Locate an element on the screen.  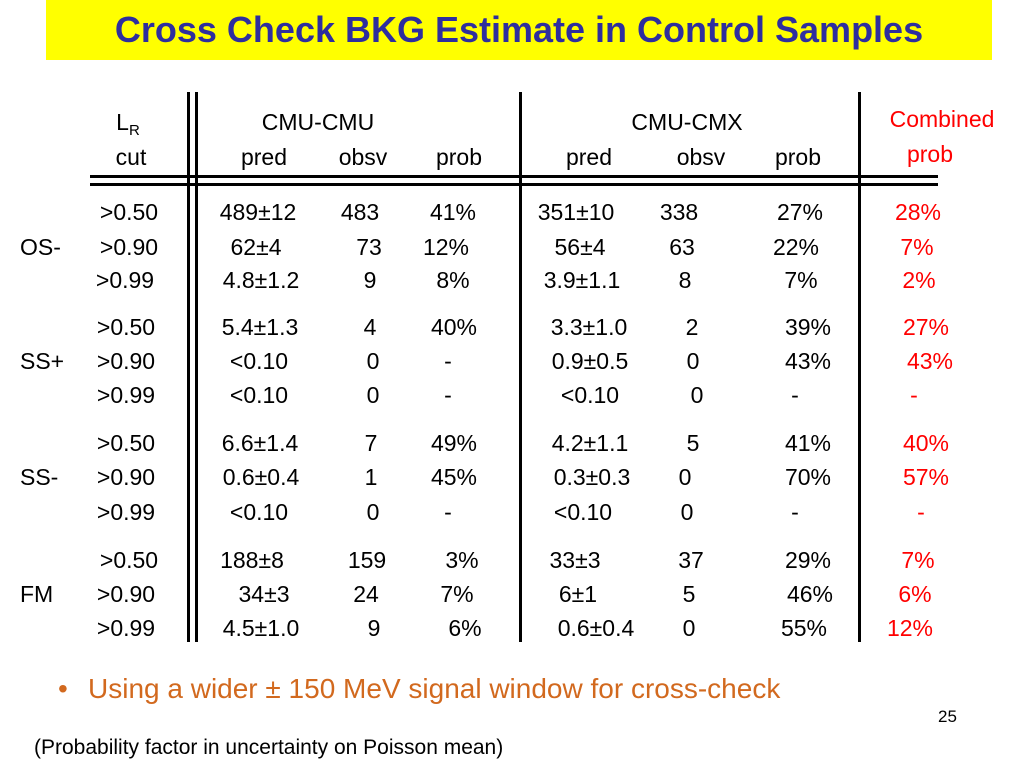
cell-cx-pred: 56±4 is located at coordinates (580, 247).